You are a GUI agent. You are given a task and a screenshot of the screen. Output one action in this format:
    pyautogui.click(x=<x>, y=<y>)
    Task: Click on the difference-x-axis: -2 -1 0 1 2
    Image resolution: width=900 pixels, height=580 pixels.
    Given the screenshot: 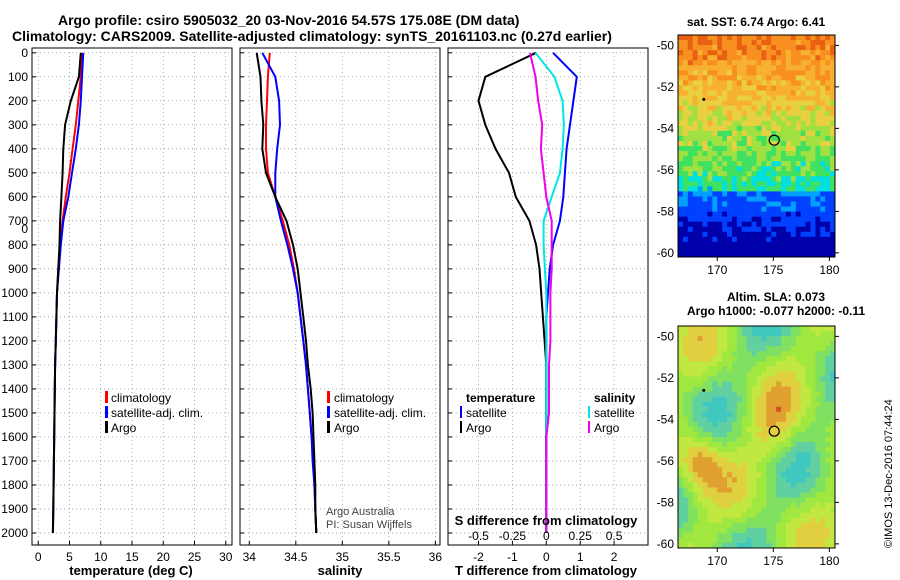 What is the action you would take?
    pyautogui.click(x=545, y=552)
    